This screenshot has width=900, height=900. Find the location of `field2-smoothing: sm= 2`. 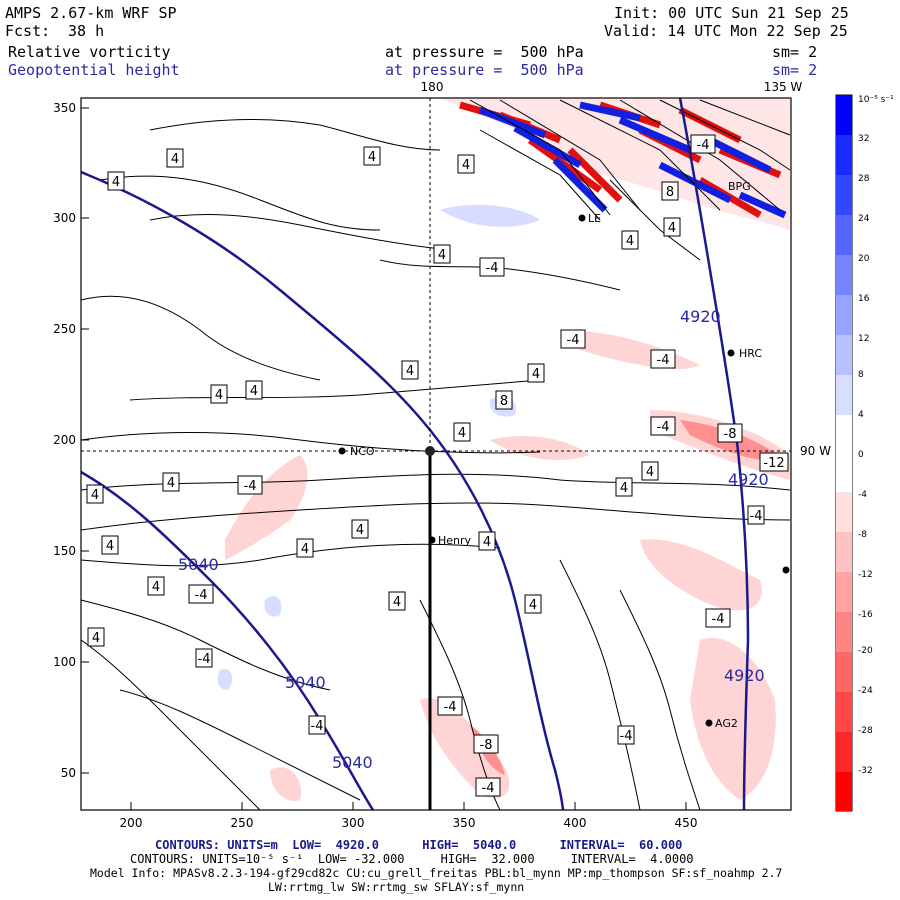

field2-smoothing: sm= 2 is located at coordinates (795, 70).